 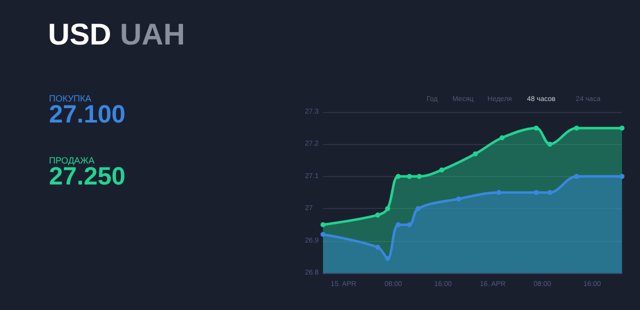 What do you see at coordinates (70, 99) in the screenshot?
I see `text: ПОКУПКА` at bounding box center [70, 99].